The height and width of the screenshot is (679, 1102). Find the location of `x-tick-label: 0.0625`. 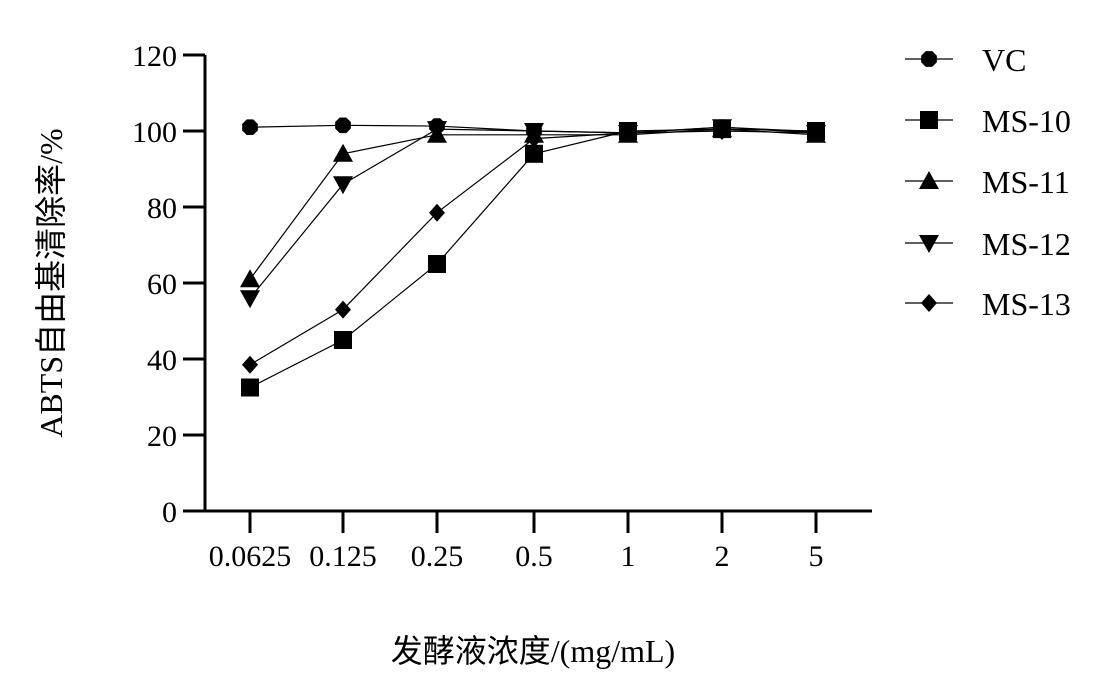

x-tick-label: 0.0625 is located at coordinates (250, 556).